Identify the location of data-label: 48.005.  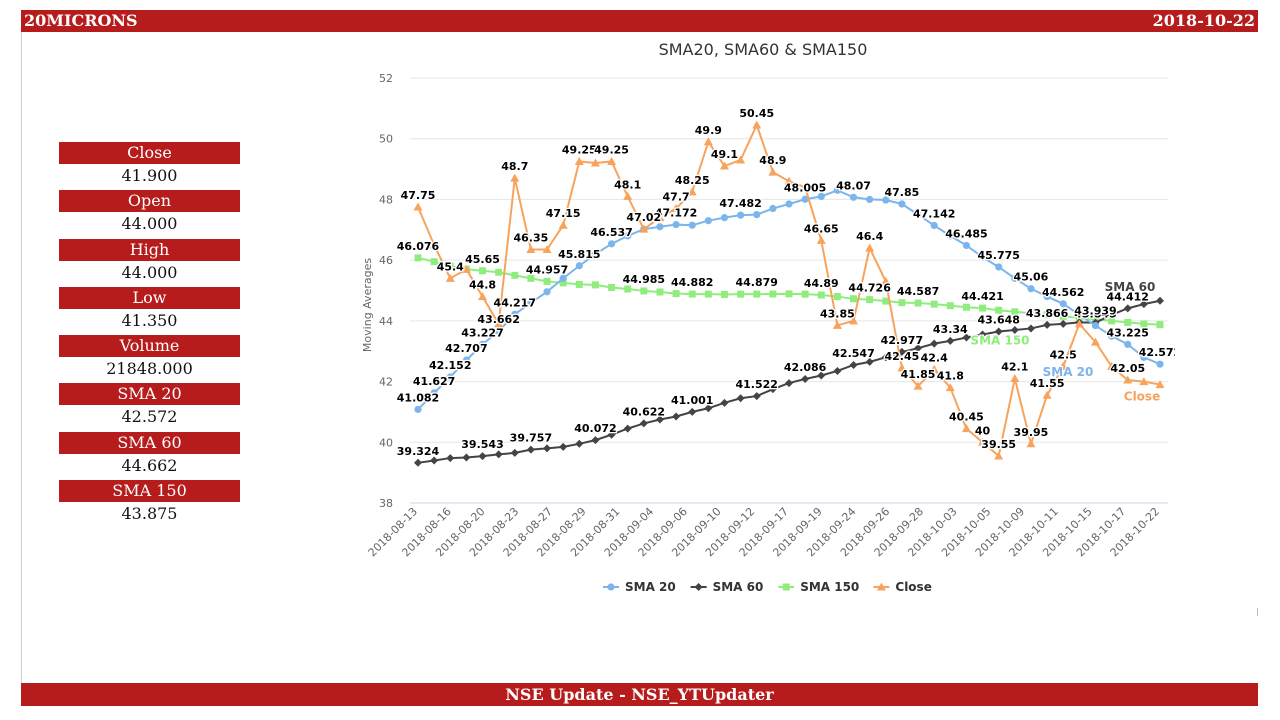
(805, 187).